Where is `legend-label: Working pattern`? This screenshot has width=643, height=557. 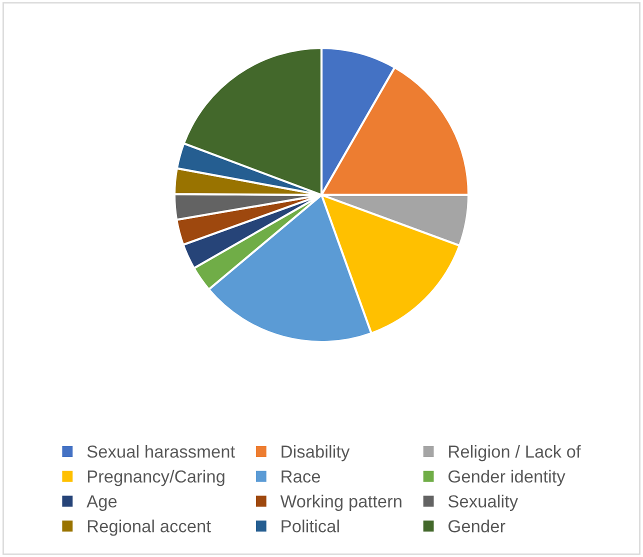 legend-label: Working pattern is located at coordinates (341, 502).